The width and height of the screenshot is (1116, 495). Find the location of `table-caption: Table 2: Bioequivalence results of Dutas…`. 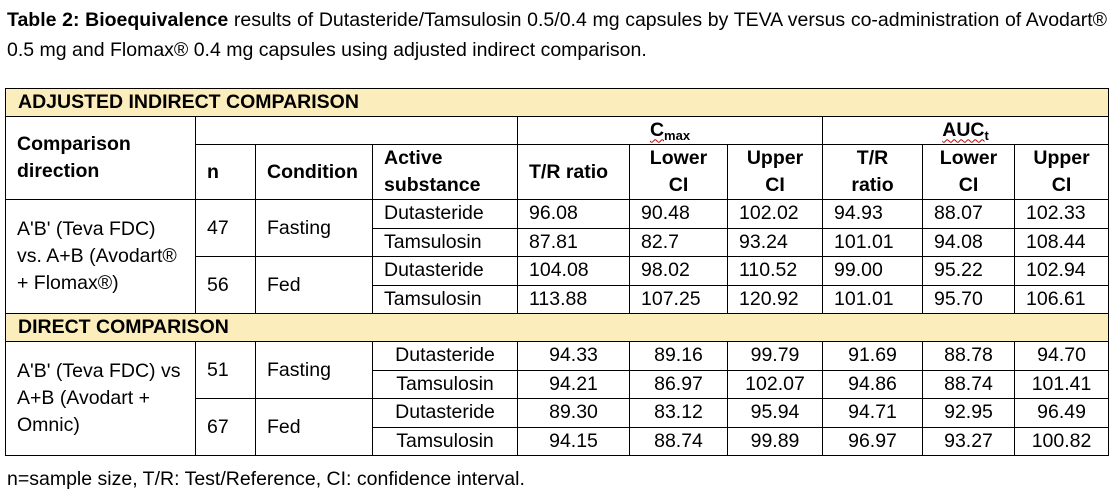

table-caption: Table 2: Bioequivalence results of Dutas… is located at coordinates (557, 35).